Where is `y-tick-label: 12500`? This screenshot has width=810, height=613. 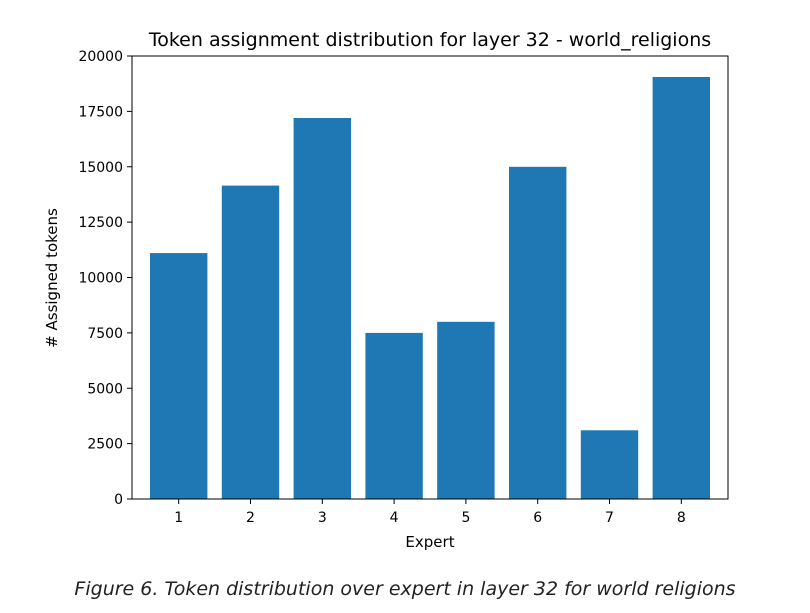
y-tick-label: 12500 is located at coordinates (100, 223).